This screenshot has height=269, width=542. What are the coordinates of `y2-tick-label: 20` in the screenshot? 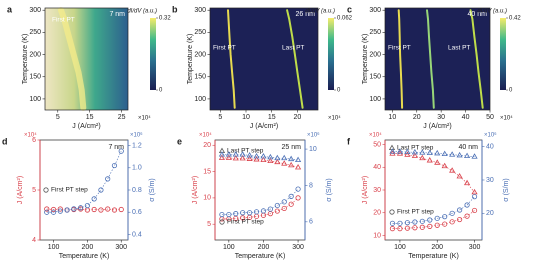 It's located at (490, 213).